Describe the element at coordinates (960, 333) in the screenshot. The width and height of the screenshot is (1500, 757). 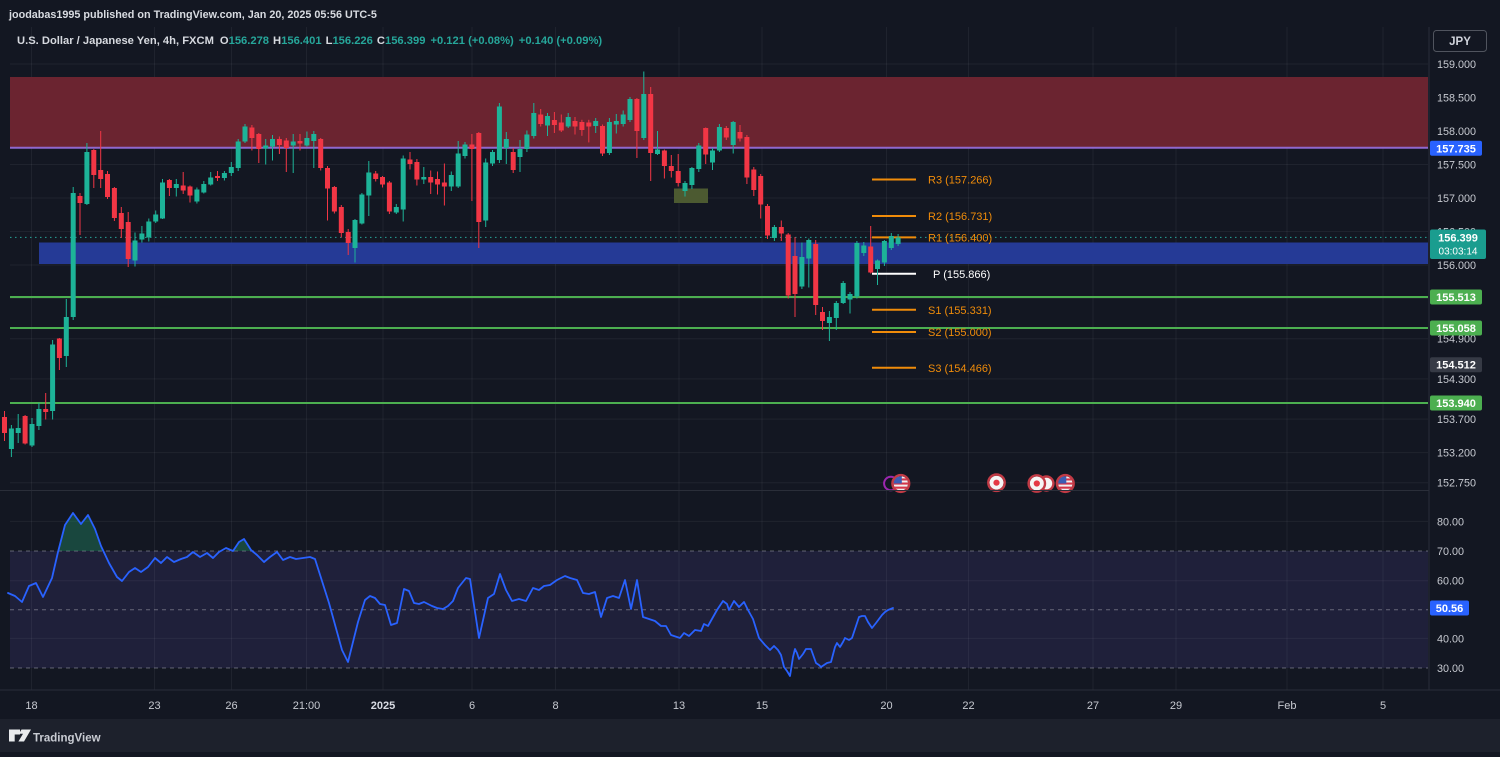
I see `svg-text: S2 (155.000)` at that location.